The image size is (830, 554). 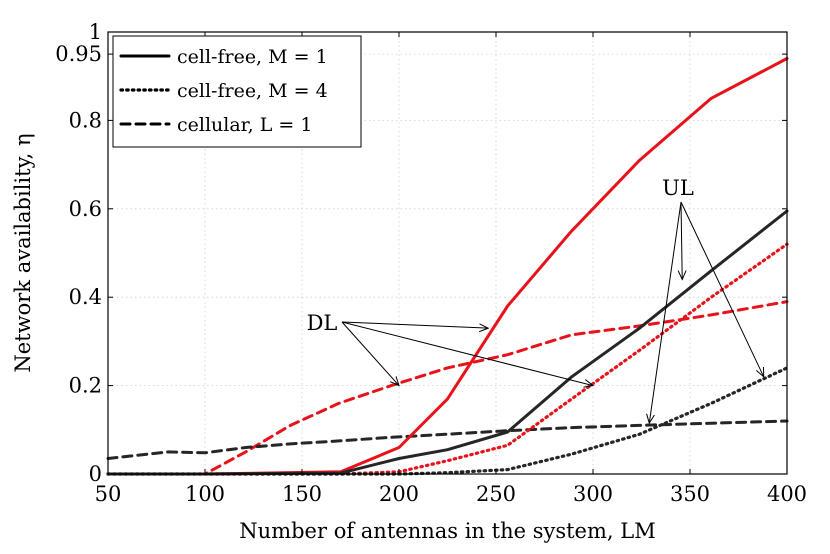 I want to click on x-tick-label: 200, so click(x=399, y=494).